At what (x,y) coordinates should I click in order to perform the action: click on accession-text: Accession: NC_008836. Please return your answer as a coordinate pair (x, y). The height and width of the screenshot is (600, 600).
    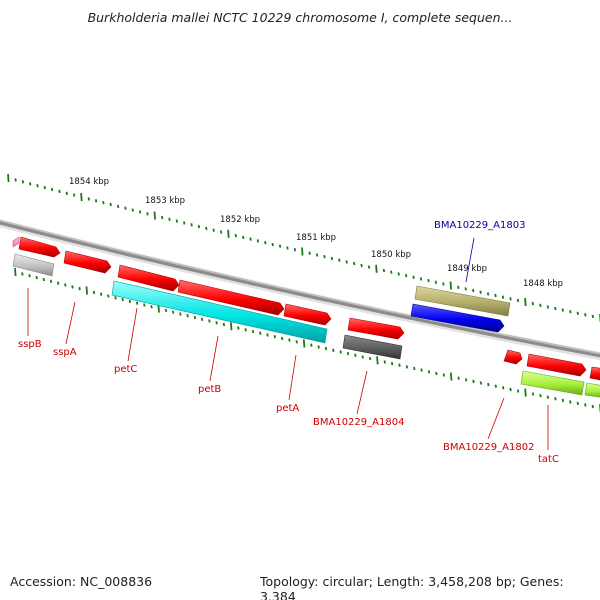
    Looking at the image, I should click on (81, 581).